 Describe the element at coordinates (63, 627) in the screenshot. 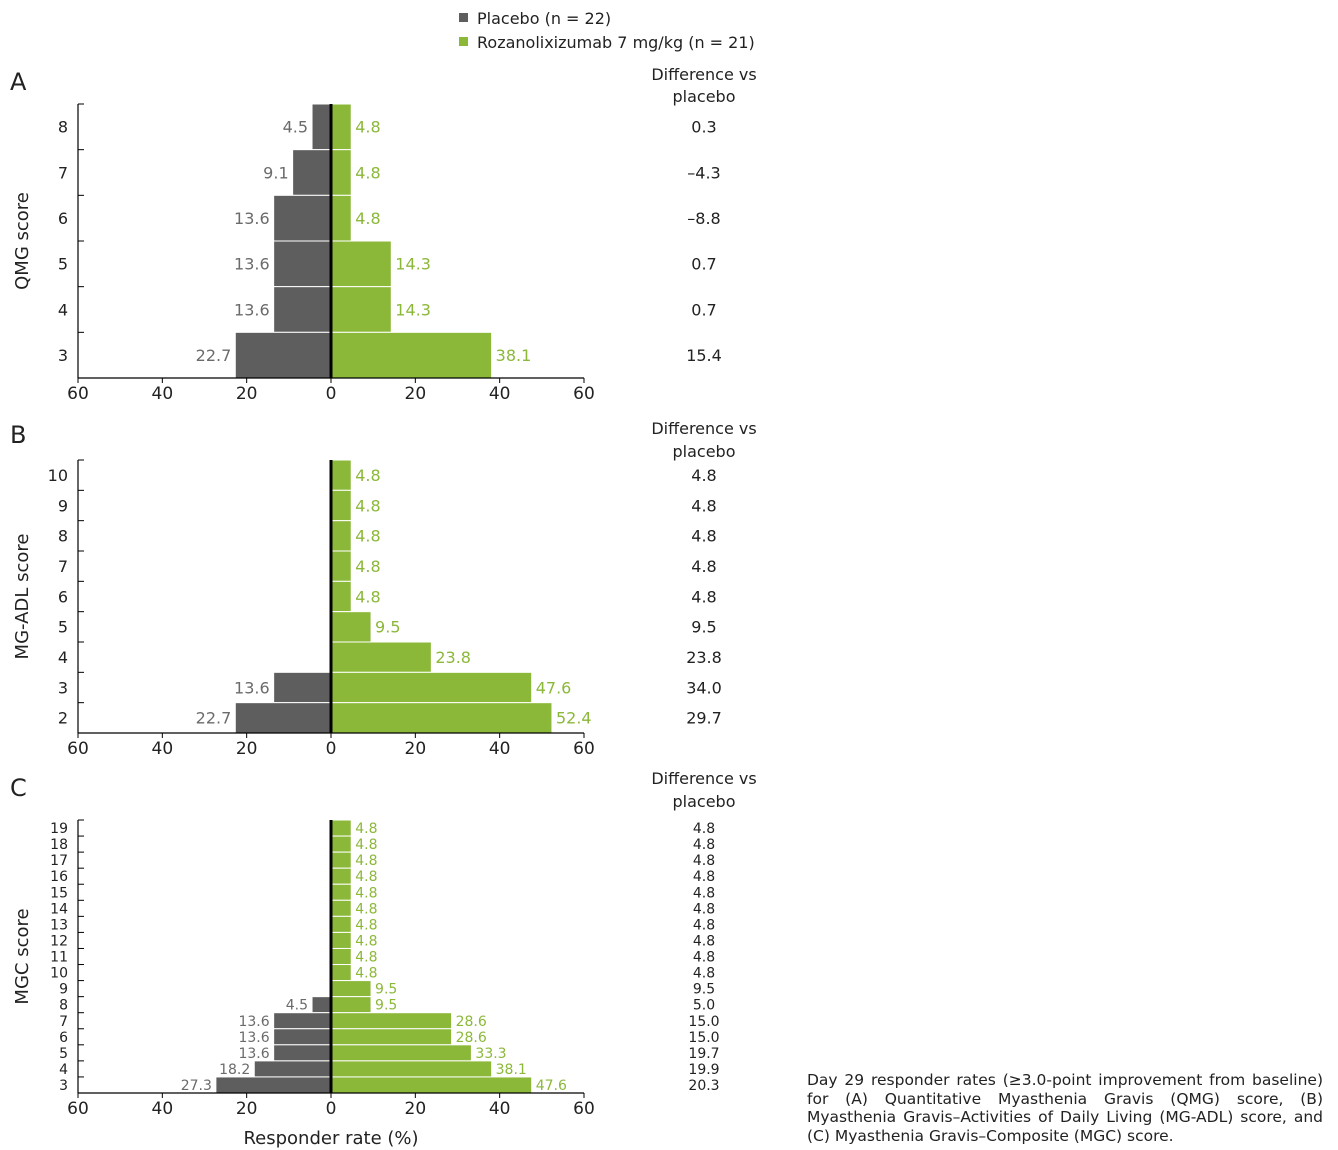

I see `category-label: 5` at that location.